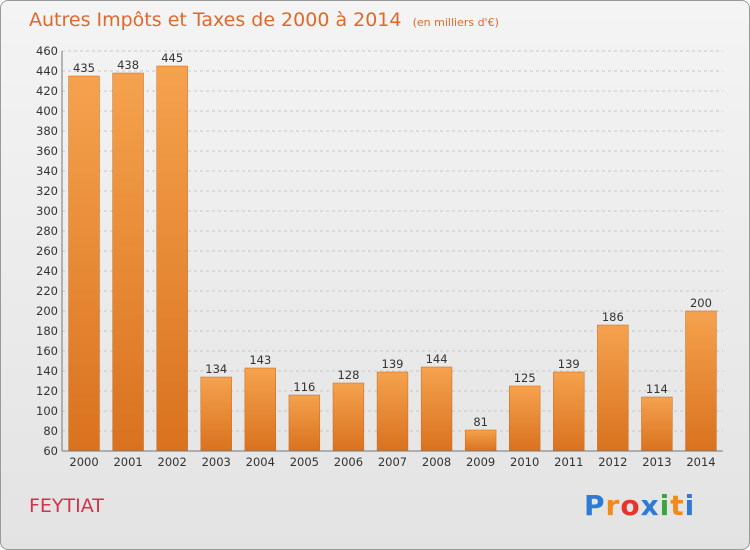  I want to click on commune-name: FEYTIAT, so click(66, 506).